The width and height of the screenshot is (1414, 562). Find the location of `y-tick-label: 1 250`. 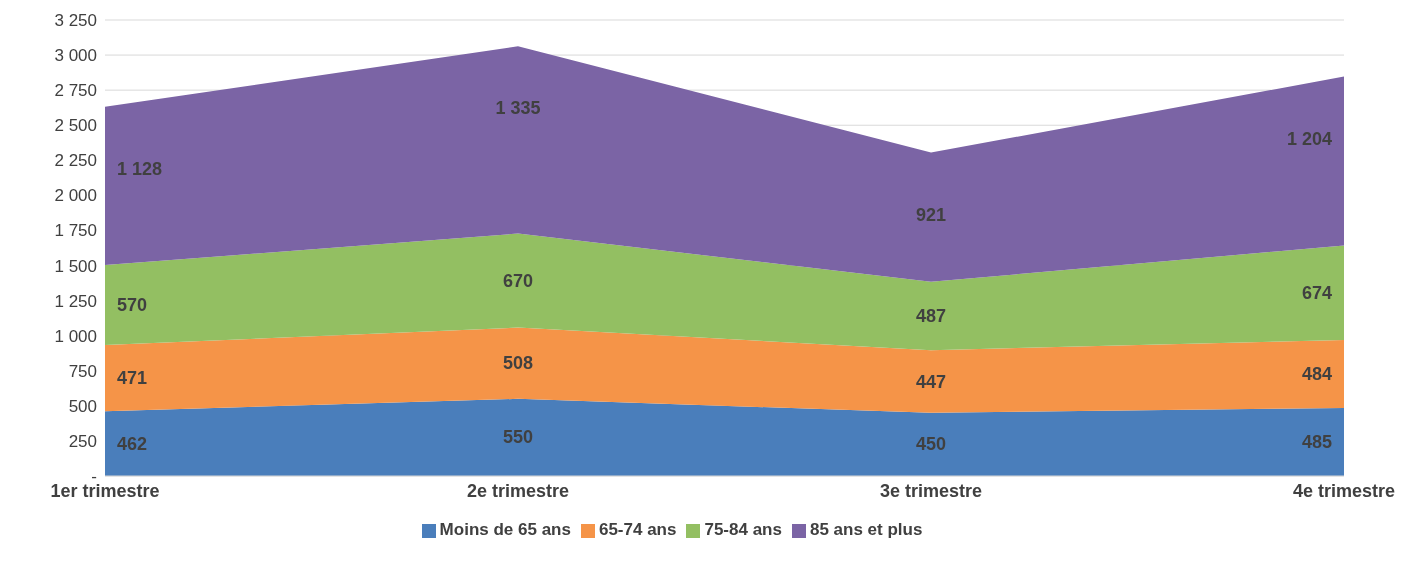

y-tick-label: 1 250 is located at coordinates (75, 301).